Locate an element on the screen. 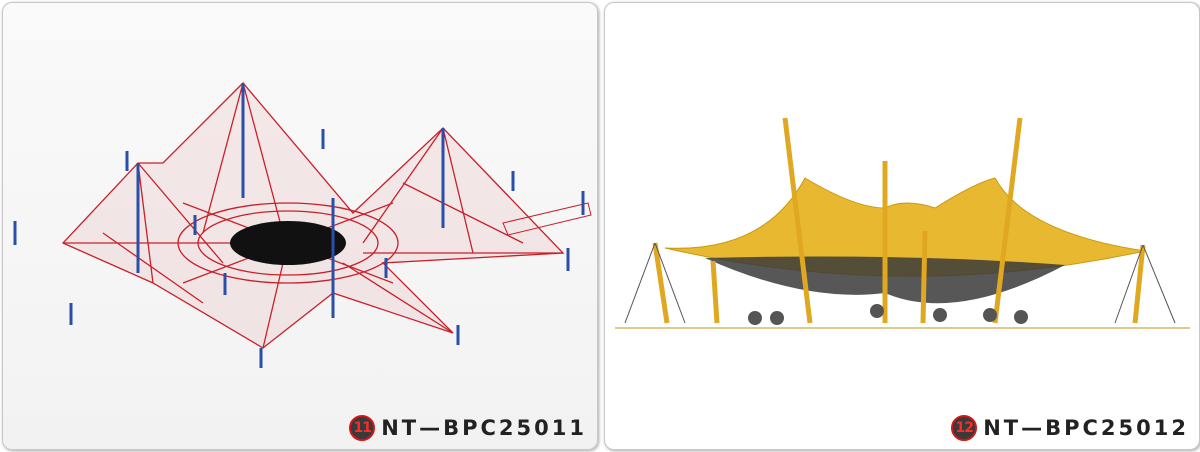 The width and height of the screenshot is (1200, 452). product-label: 12 NT—BPC25012 is located at coordinates (1070, 428).